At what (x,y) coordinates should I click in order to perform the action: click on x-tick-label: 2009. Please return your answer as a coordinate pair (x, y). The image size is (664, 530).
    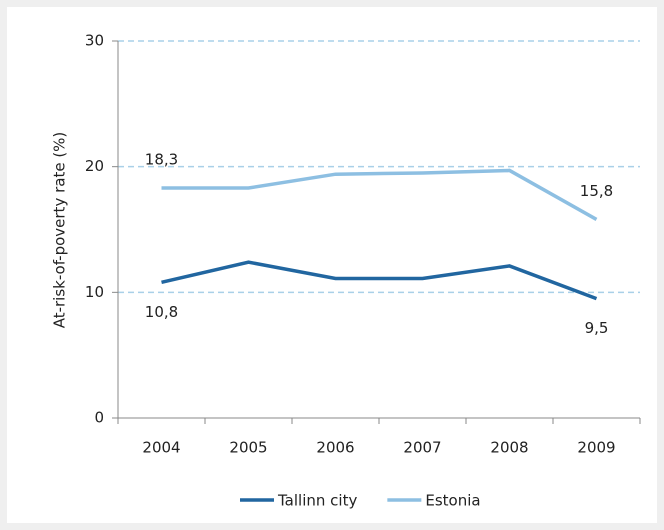
    Looking at the image, I should click on (596, 448).